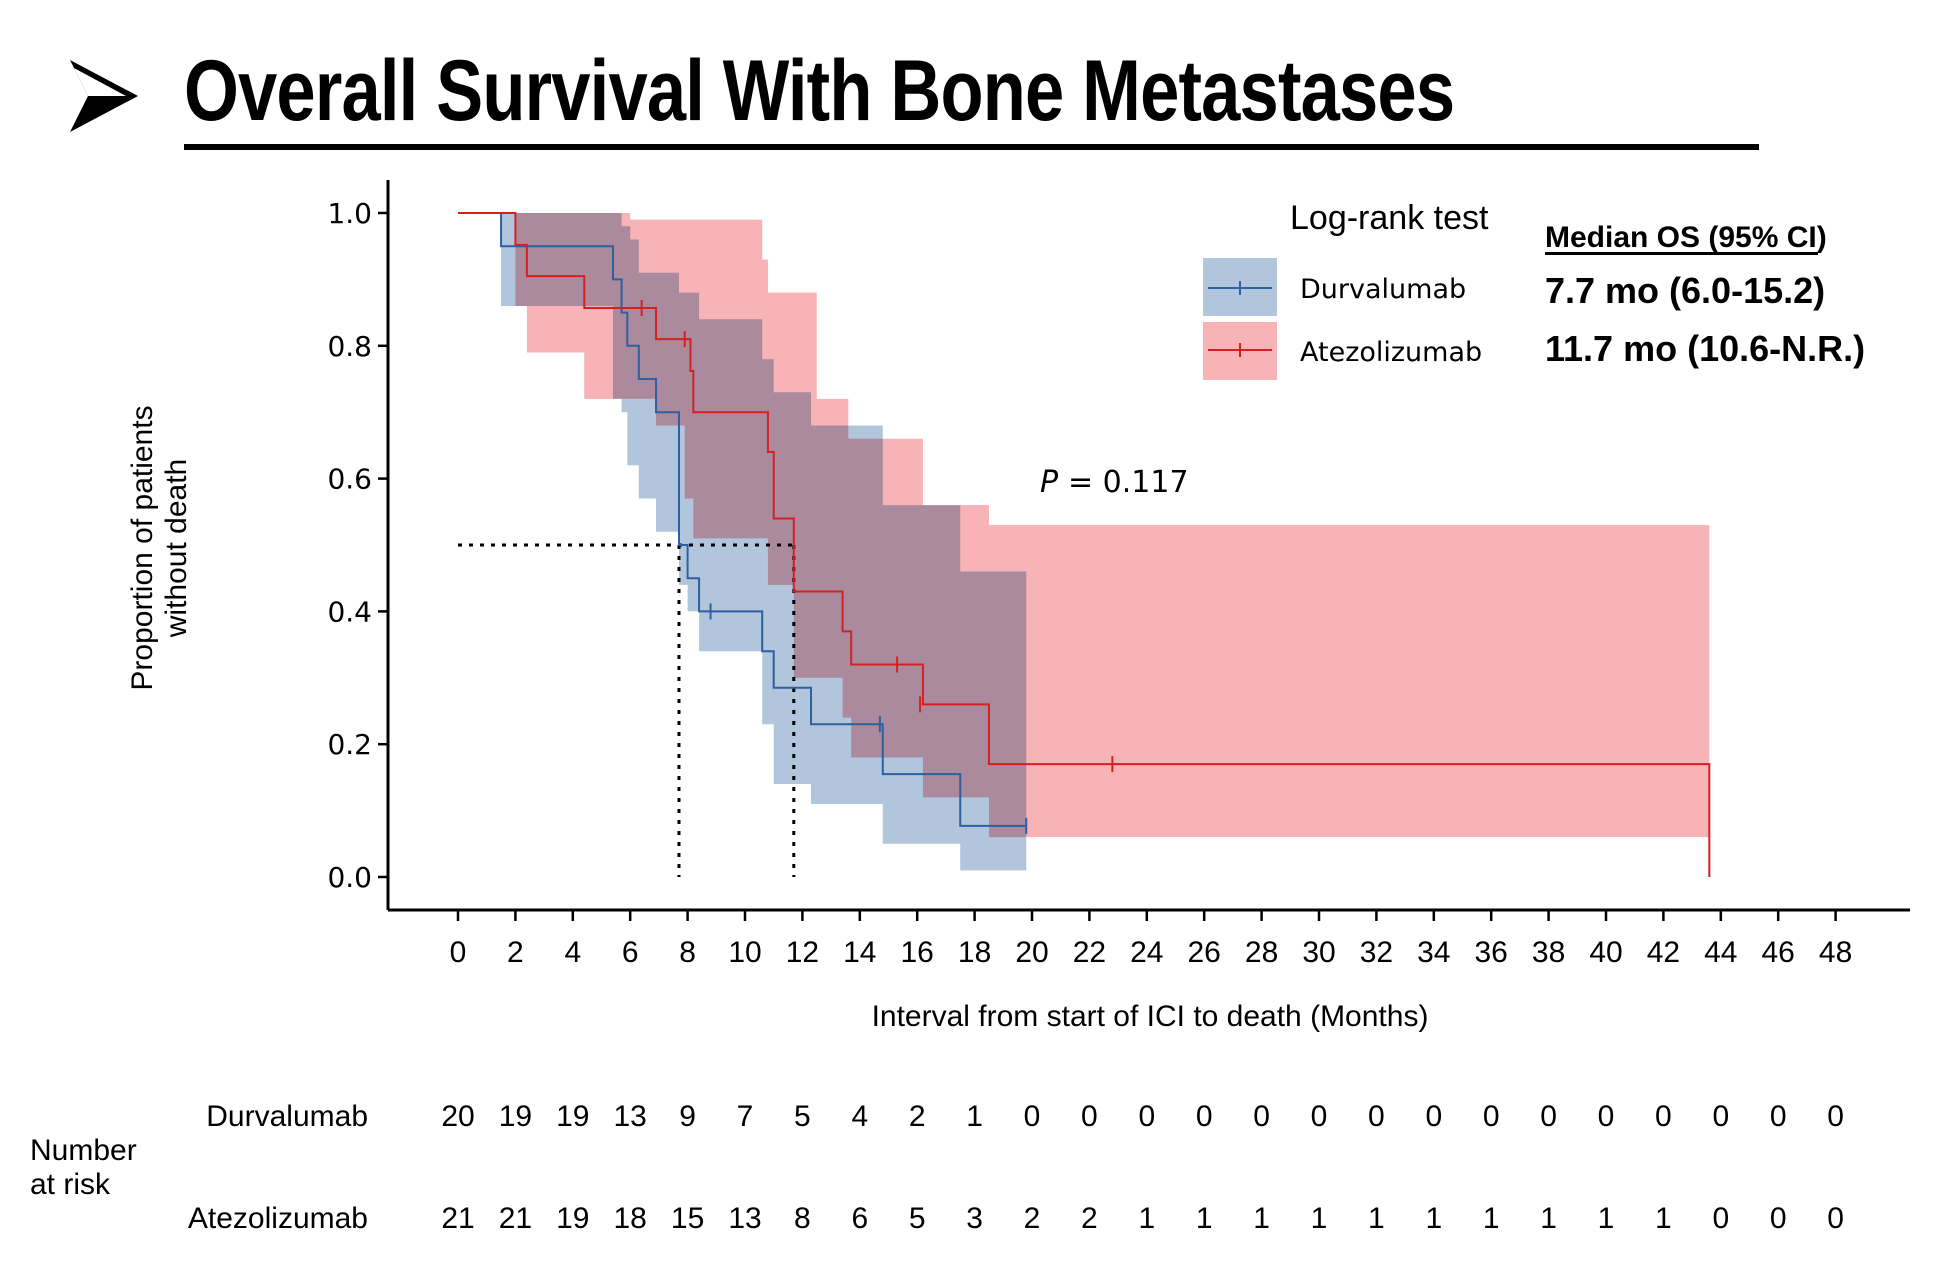 The width and height of the screenshot is (1950, 1271). I want to click on p-value-text: = 0.117, so click(1128, 482).